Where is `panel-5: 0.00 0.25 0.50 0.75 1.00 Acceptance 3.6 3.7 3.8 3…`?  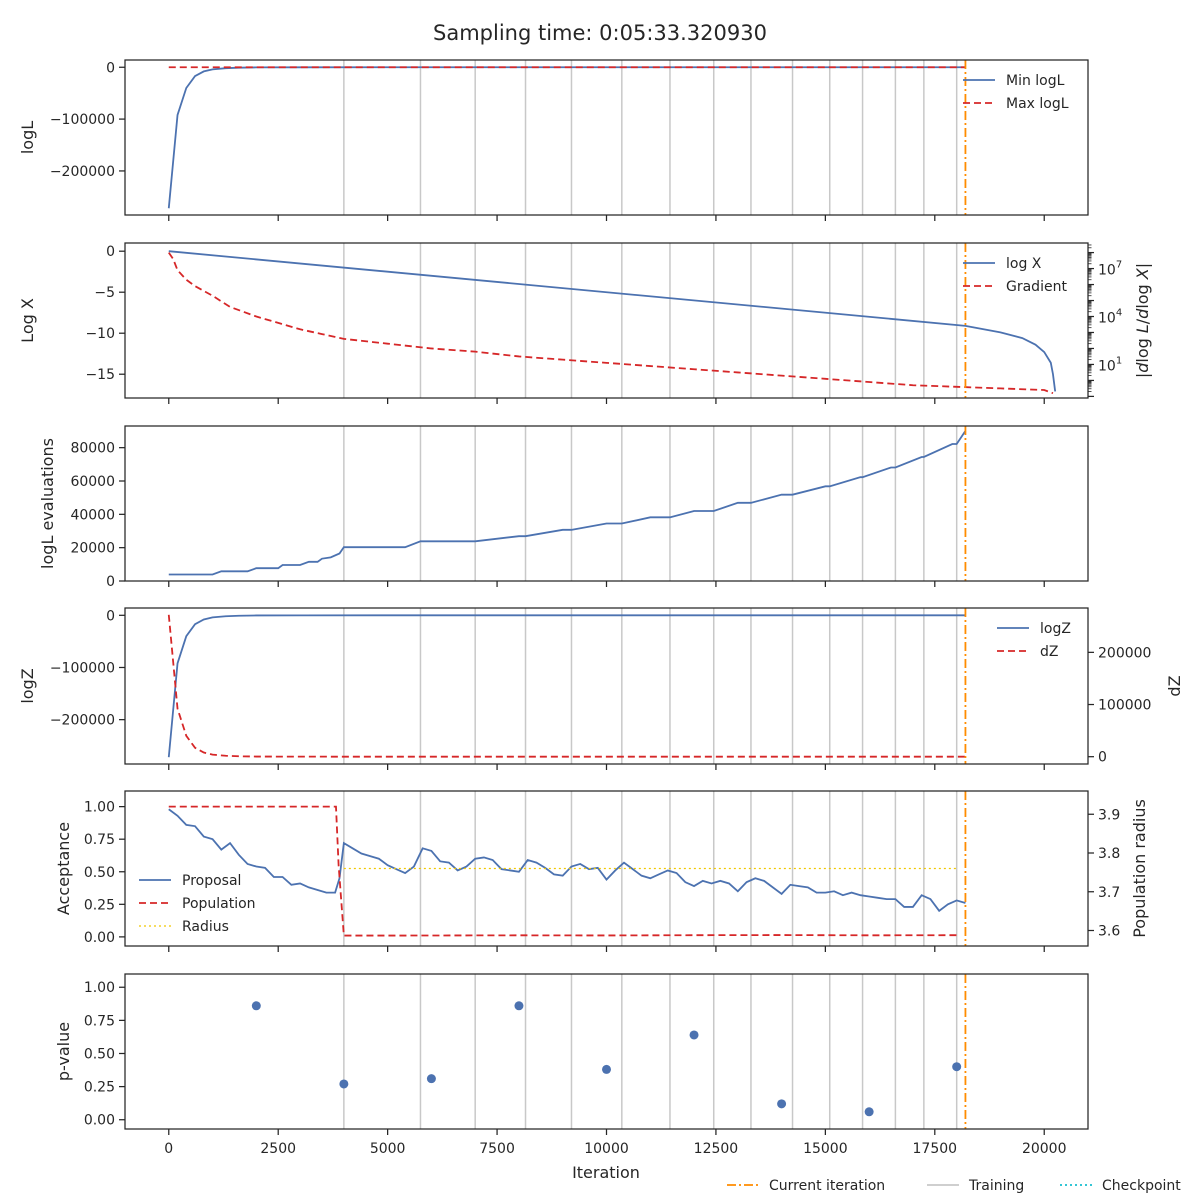 panel-5: 0.00 0.25 0.50 0.75 1.00 Acceptance 3.6 3.7 3.8 3… is located at coordinates (601, 871).